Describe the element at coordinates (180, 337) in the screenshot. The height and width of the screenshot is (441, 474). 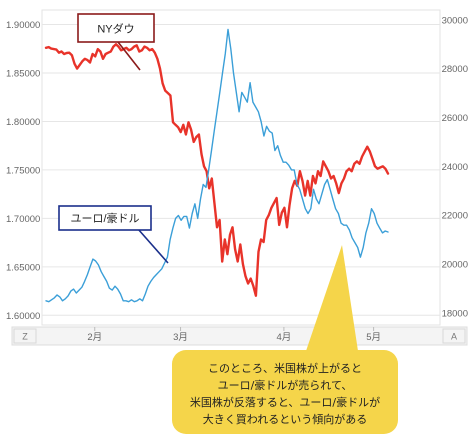
I see `x-tick-label: 3月` at that location.